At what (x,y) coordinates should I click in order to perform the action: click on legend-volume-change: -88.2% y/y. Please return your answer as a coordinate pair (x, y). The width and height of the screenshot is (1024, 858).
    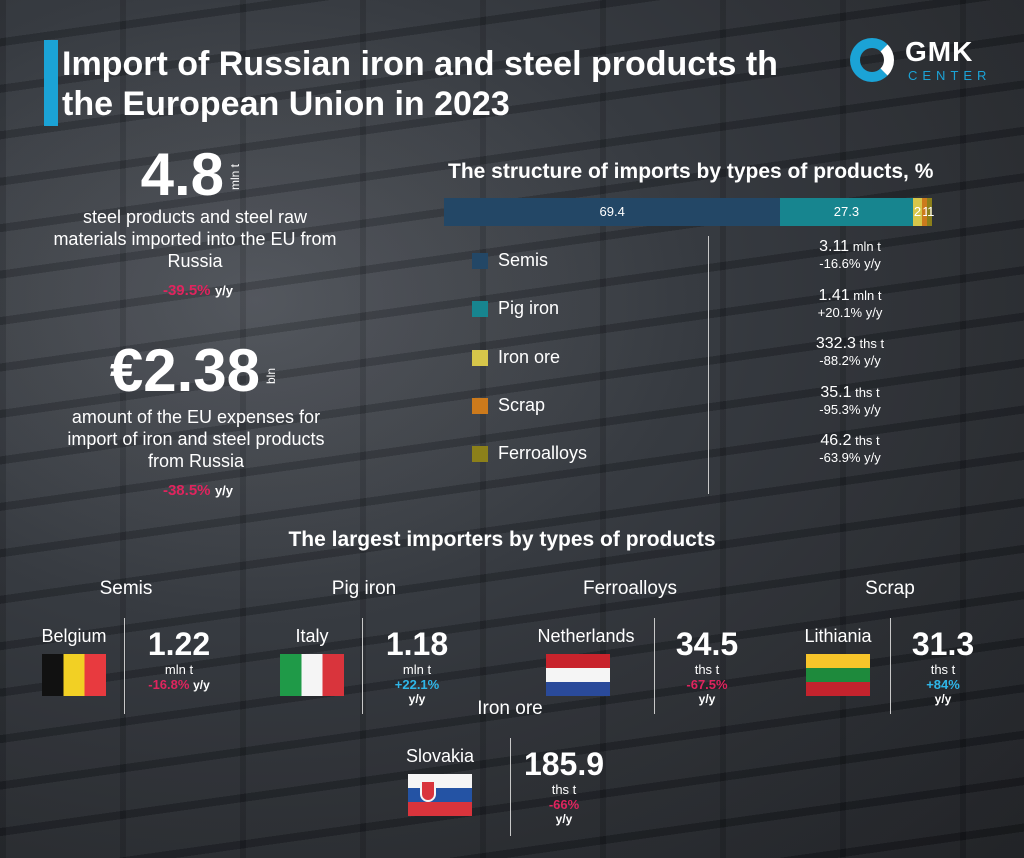
    Looking at the image, I should click on (850, 360).